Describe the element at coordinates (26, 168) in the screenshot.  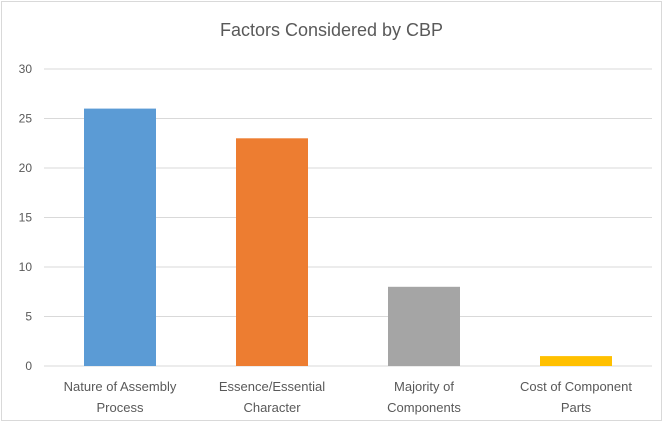
I see `y-tick-label: 20` at that location.